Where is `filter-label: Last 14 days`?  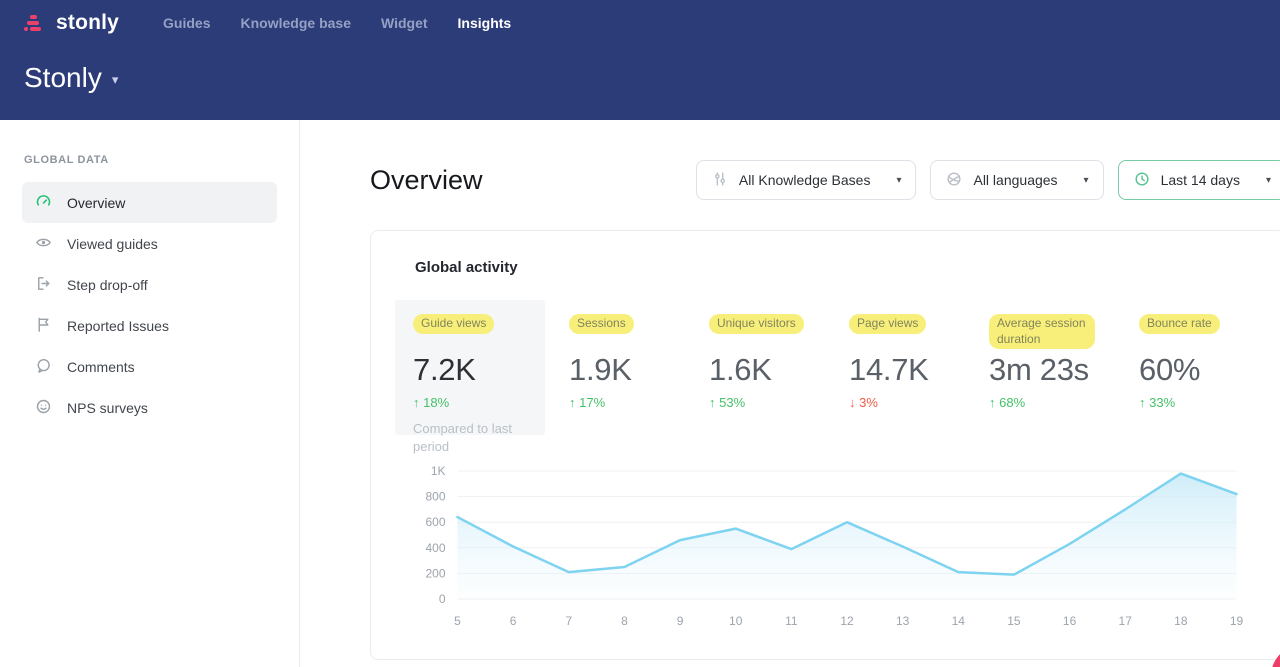
filter-label: Last 14 days is located at coordinates (1200, 180).